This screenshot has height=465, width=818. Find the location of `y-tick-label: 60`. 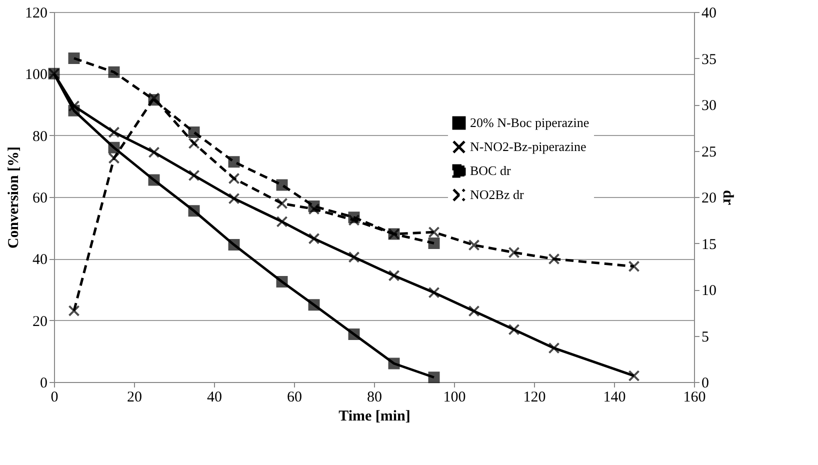

y-tick-label: 60 is located at coordinates (40, 198).